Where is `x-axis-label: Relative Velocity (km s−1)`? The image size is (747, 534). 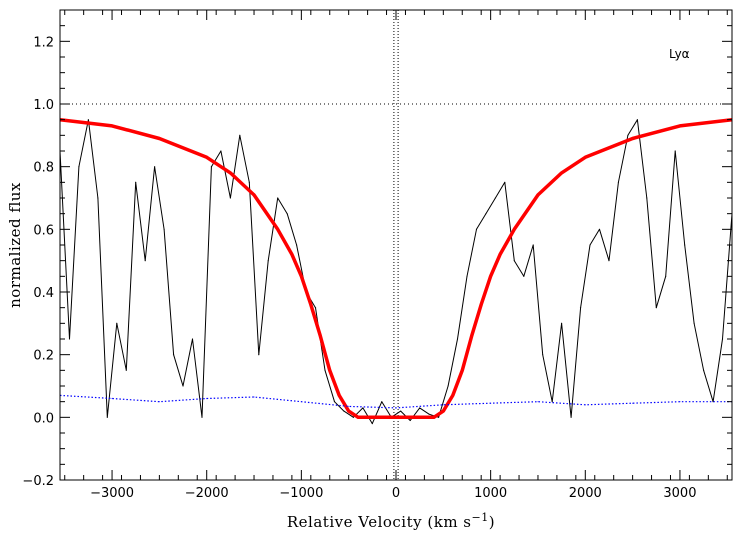
x-axis-label: Relative Velocity (km s−1) is located at coordinates (391, 521).